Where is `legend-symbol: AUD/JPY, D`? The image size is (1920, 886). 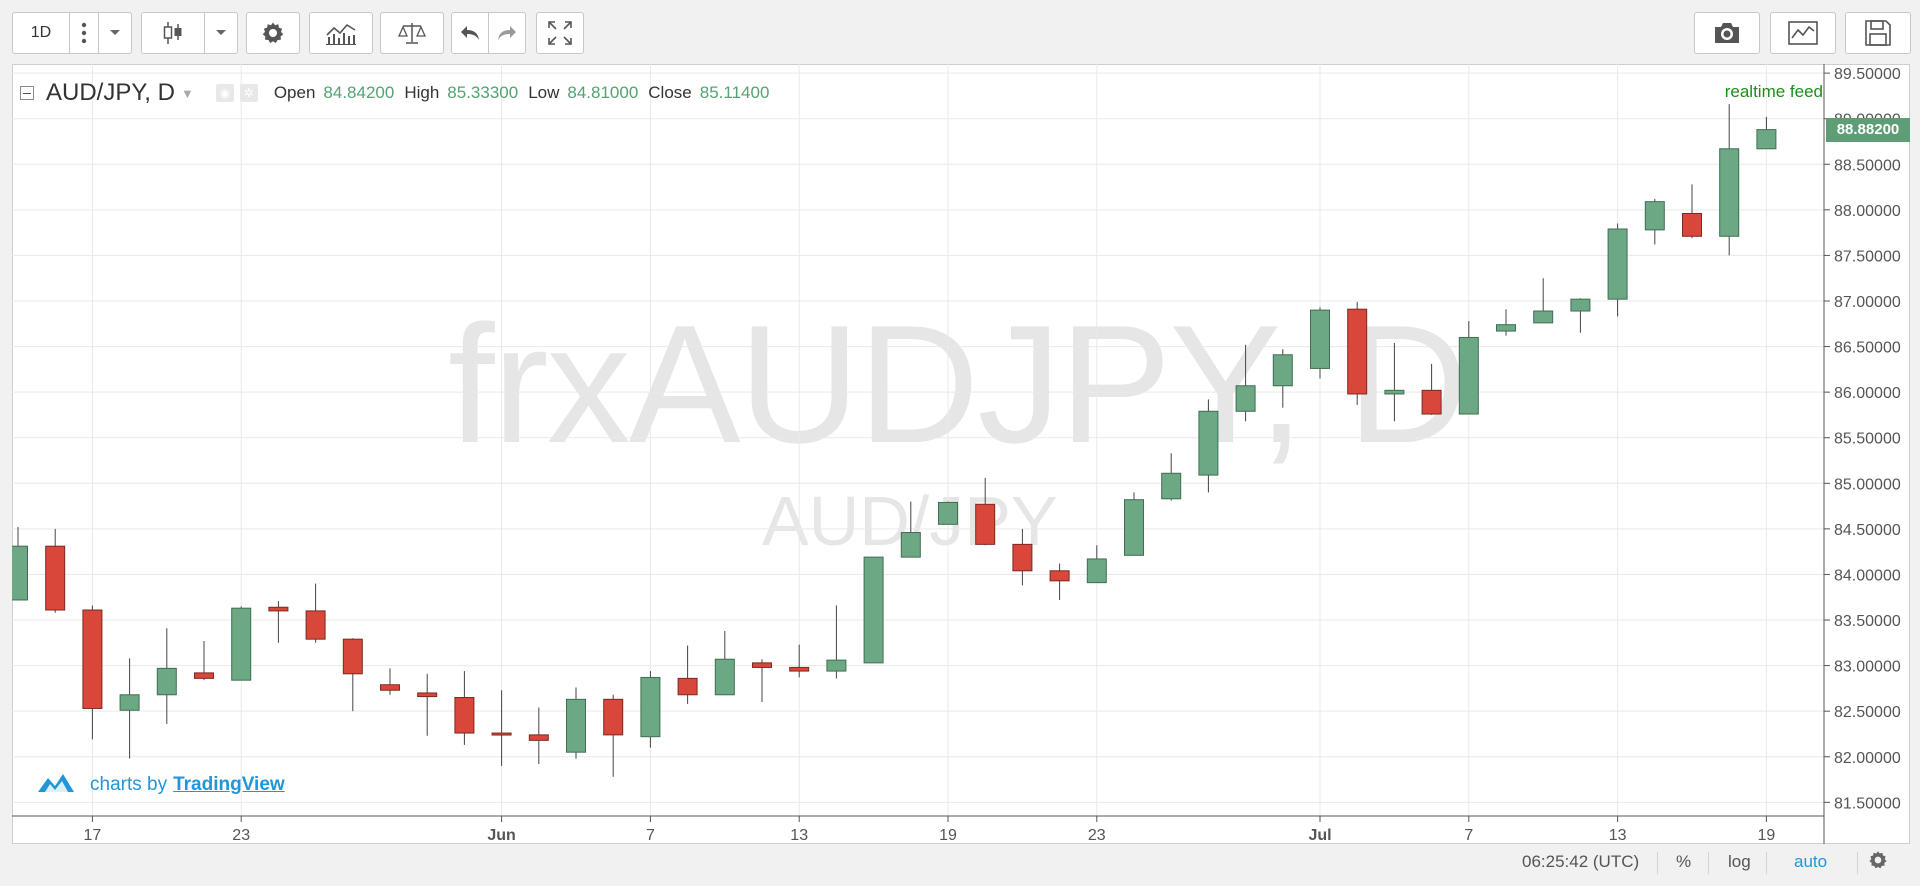 legend-symbol: AUD/JPY, D is located at coordinates (110, 92).